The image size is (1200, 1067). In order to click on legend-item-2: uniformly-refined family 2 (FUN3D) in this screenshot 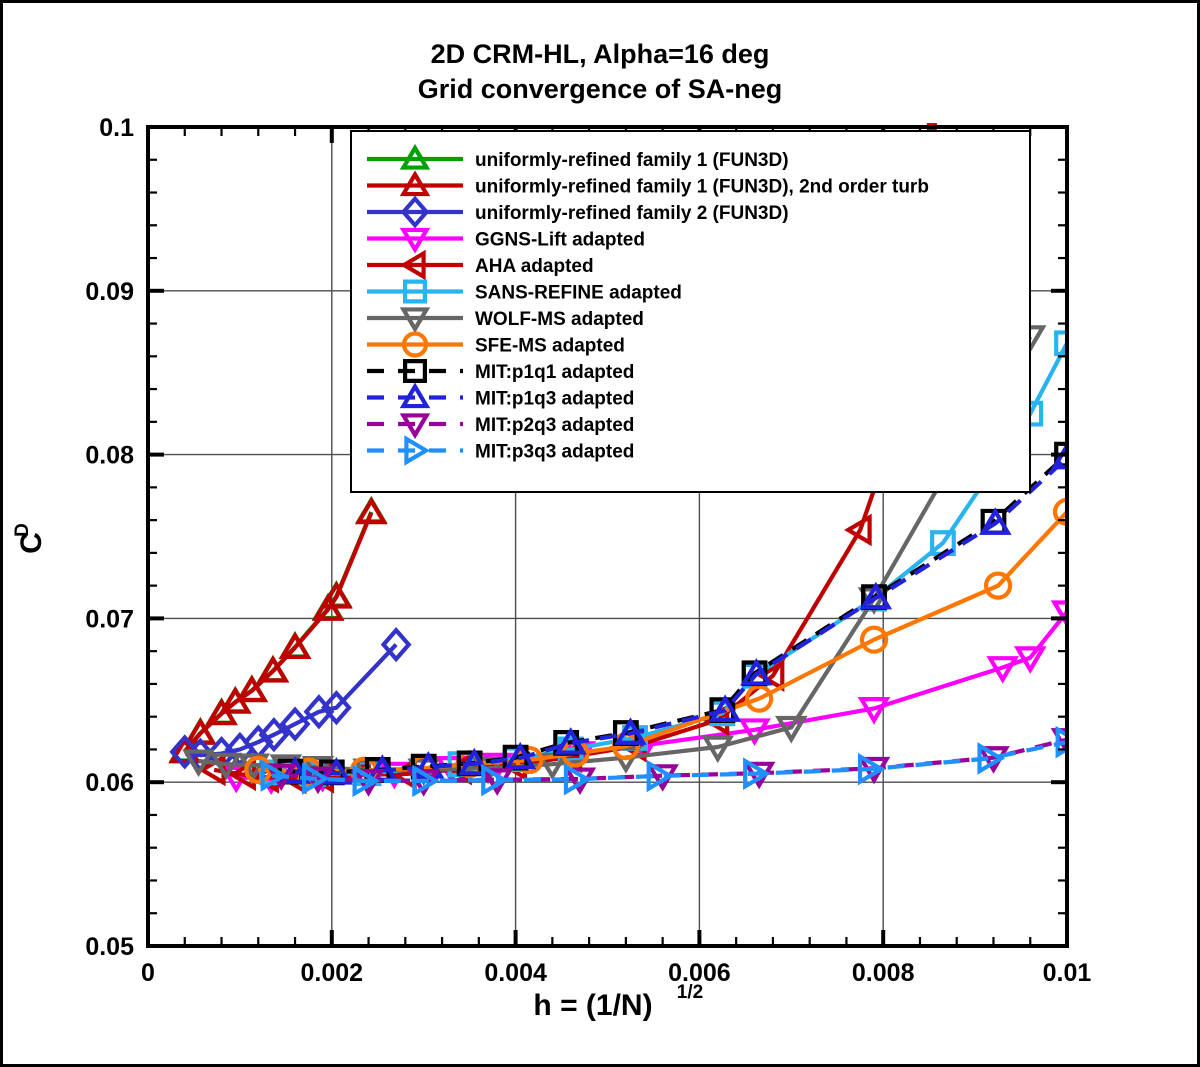, I will do `click(578, 212)`.